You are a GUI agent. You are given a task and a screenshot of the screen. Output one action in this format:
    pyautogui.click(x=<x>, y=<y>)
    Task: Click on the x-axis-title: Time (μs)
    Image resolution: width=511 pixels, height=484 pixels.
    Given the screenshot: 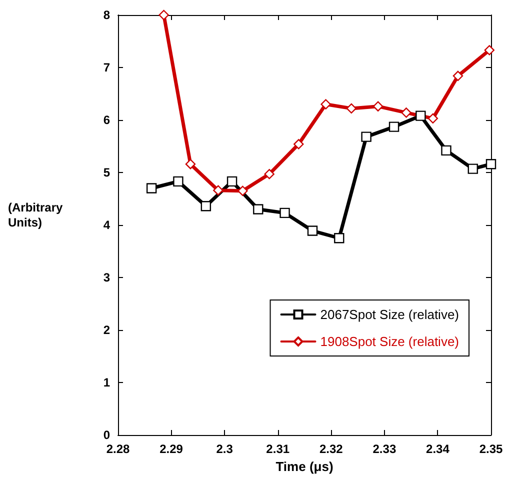 What is the action you would take?
    pyautogui.click(x=305, y=466)
    